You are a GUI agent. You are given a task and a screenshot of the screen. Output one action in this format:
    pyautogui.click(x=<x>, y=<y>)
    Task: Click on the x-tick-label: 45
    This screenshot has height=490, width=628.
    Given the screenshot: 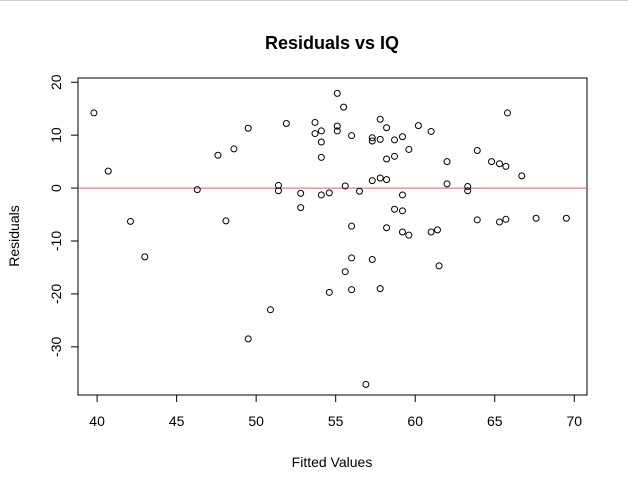 What is the action you would take?
    pyautogui.click(x=177, y=421)
    